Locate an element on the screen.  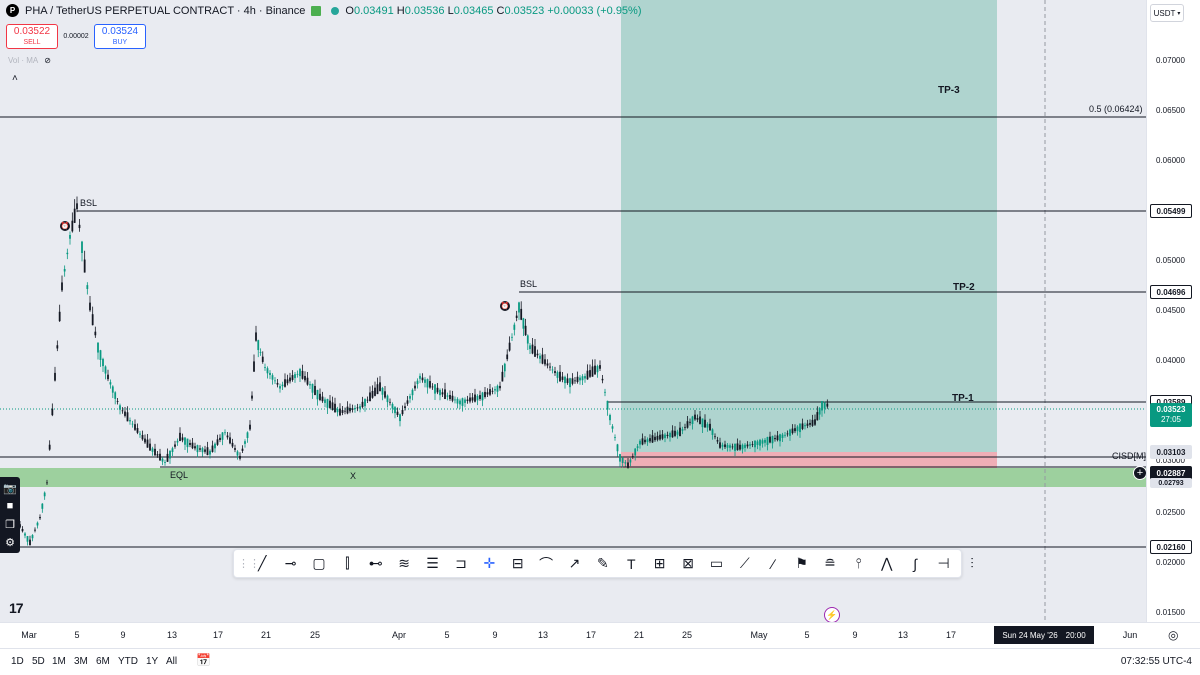
path-tool-icon: ⟋ is located at coordinates (744, 563).